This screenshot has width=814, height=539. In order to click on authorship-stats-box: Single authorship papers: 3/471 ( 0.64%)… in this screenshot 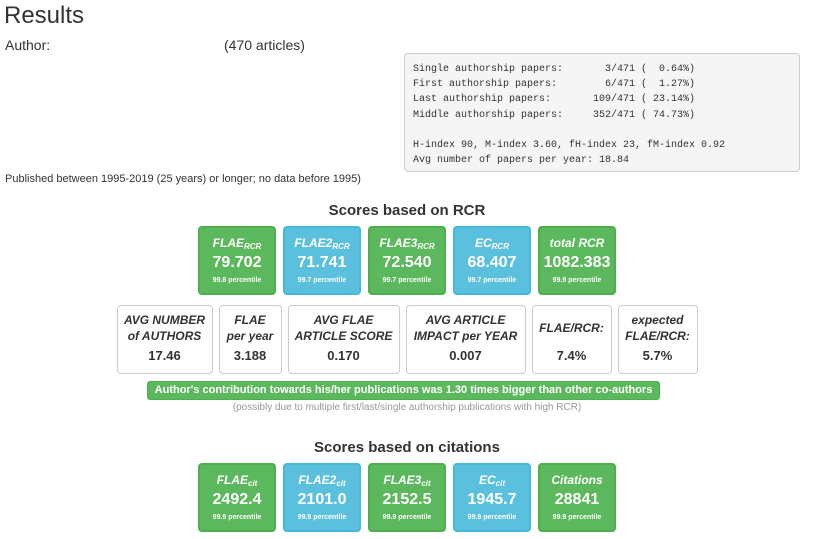, I will do `click(602, 112)`.